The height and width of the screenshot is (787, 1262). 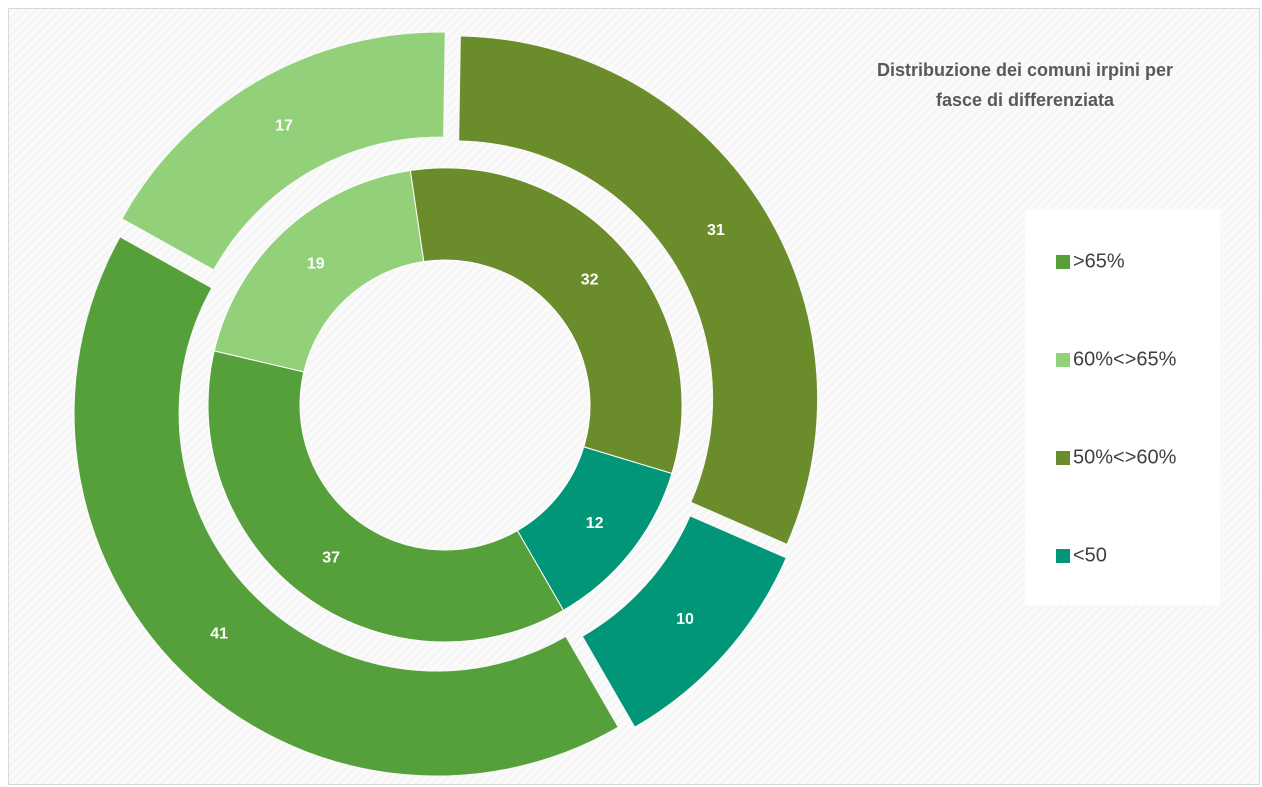 I want to click on data-label: 32, so click(x=590, y=279).